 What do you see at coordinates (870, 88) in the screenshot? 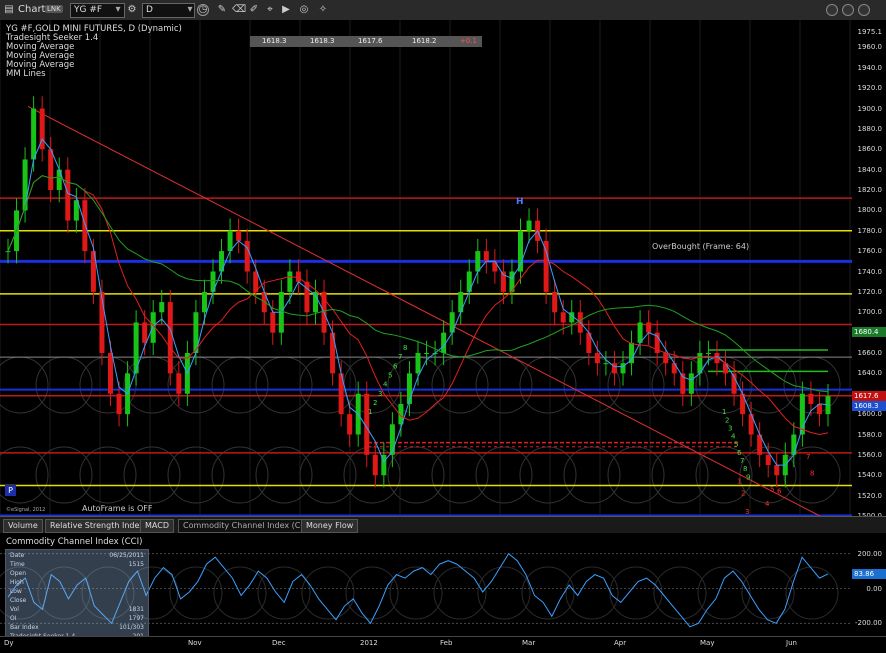
I see `price-tick-label: 1920.0` at bounding box center [870, 88].